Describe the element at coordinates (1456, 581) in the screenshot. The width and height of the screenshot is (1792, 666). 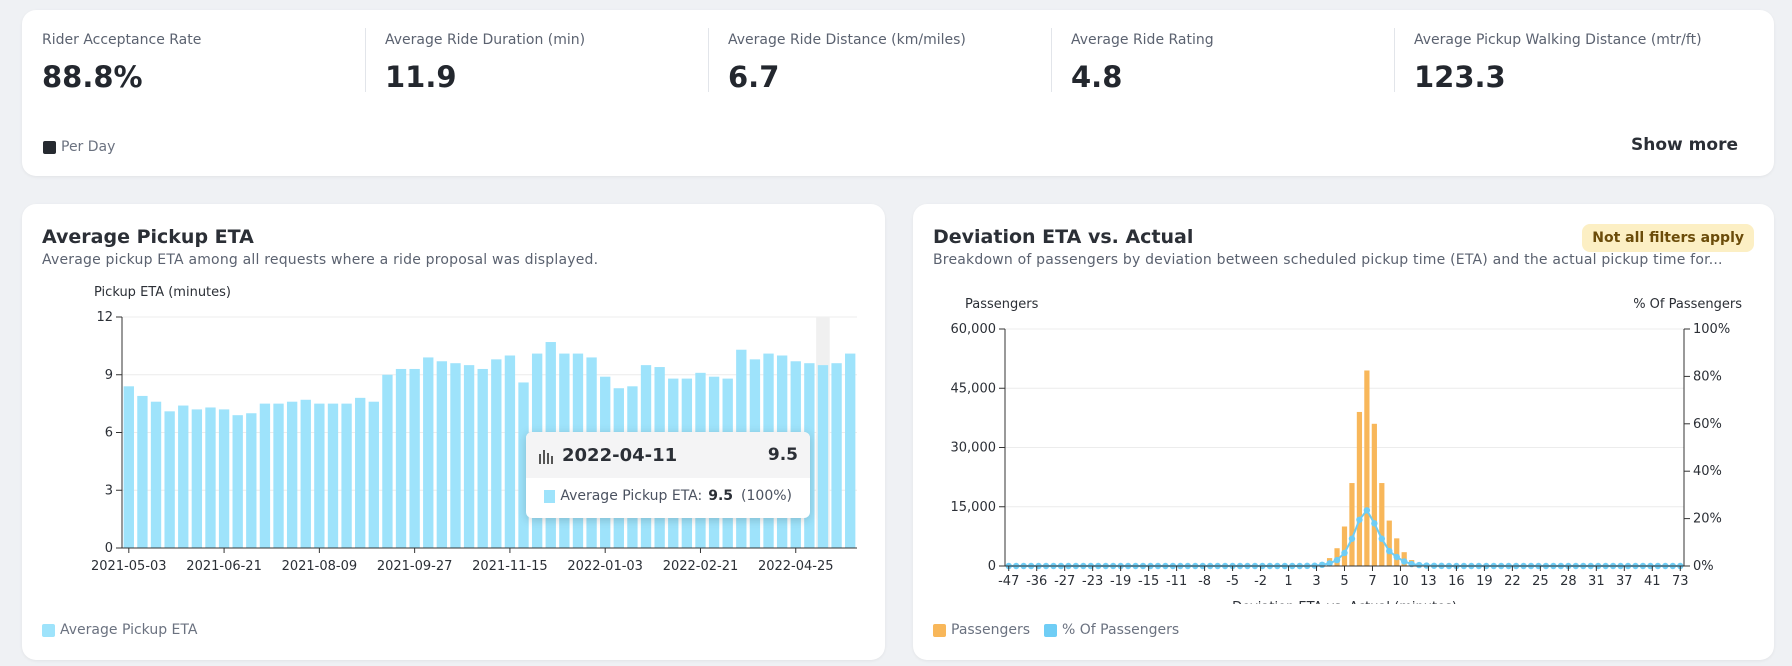
I see `x-tick-label: 16` at that location.